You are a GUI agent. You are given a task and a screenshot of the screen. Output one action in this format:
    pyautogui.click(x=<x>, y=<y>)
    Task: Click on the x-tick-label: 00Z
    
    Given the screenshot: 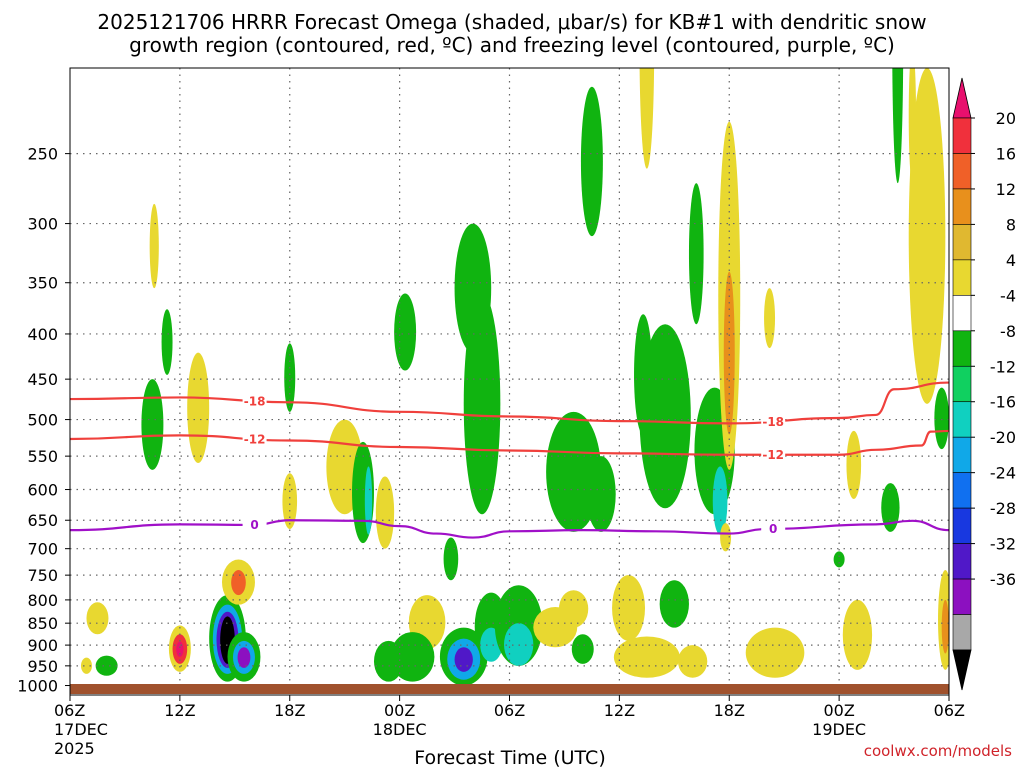 What is the action you would take?
    pyautogui.click(x=399, y=710)
    